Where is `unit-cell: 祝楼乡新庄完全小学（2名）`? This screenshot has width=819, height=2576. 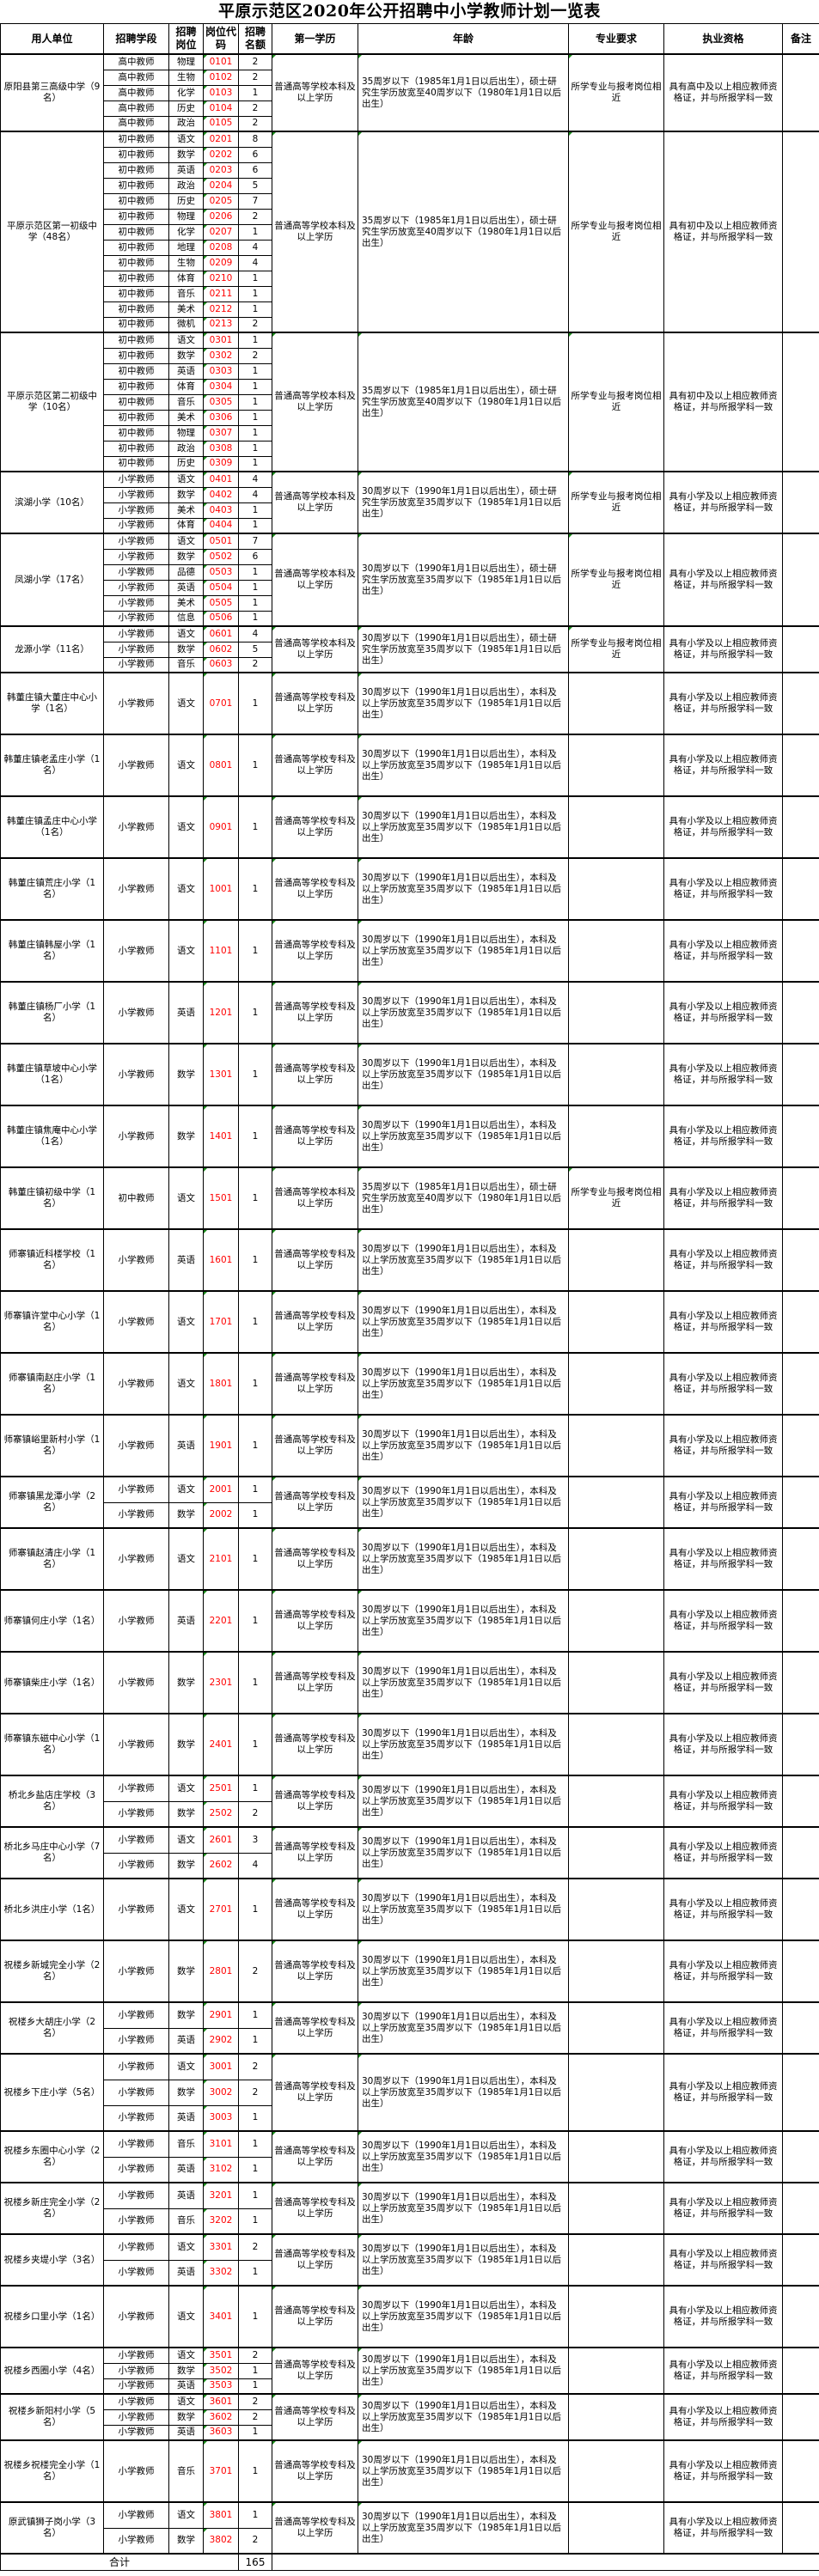
unit-cell: 祝楼乡新庄完全小学（2名） is located at coordinates (52, 2208).